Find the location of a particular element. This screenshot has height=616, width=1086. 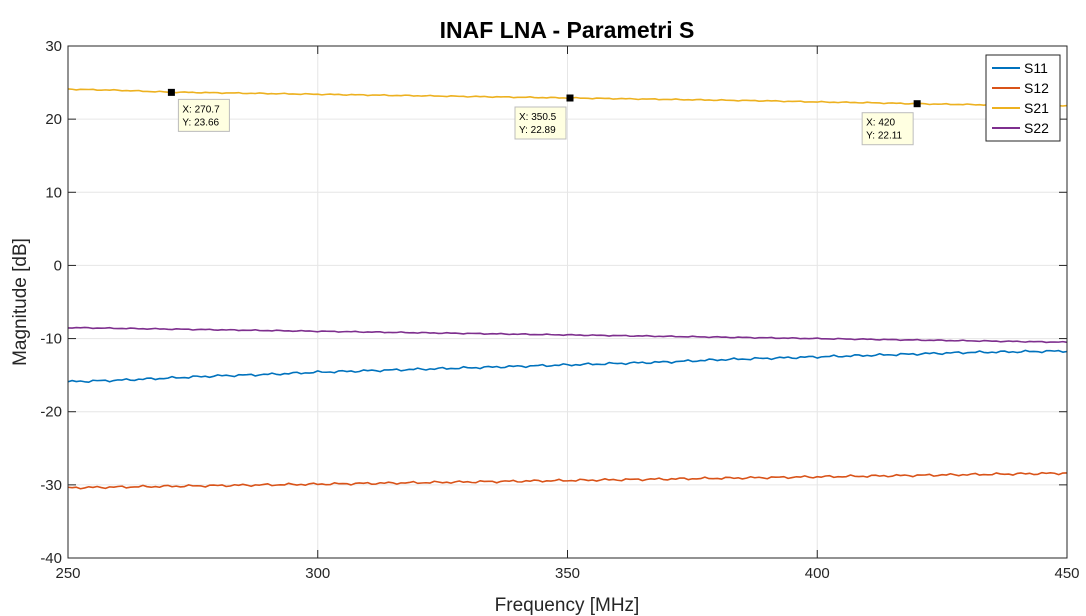

x-tick-label: 300 is located at coordinates (317, 573).